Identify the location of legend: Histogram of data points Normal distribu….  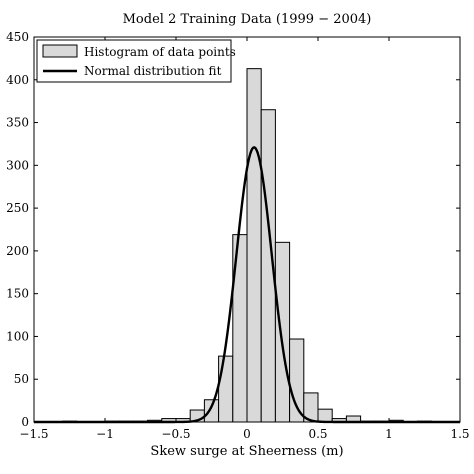
(136, 61).